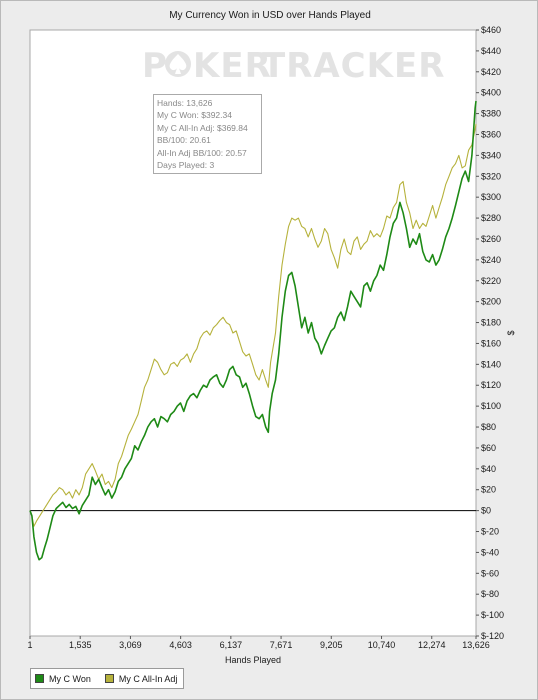 This screenshot has width=538, height=700. I want to click on legend-item-all-in-adj: My C All-In Adj, so click(141, 678).